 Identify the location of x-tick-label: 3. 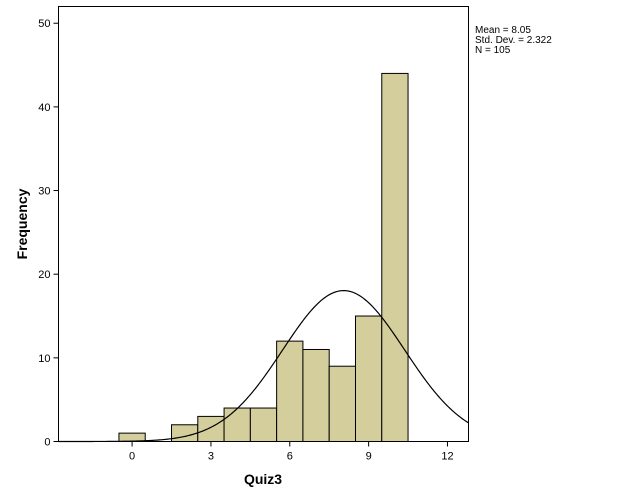
(211, 457).